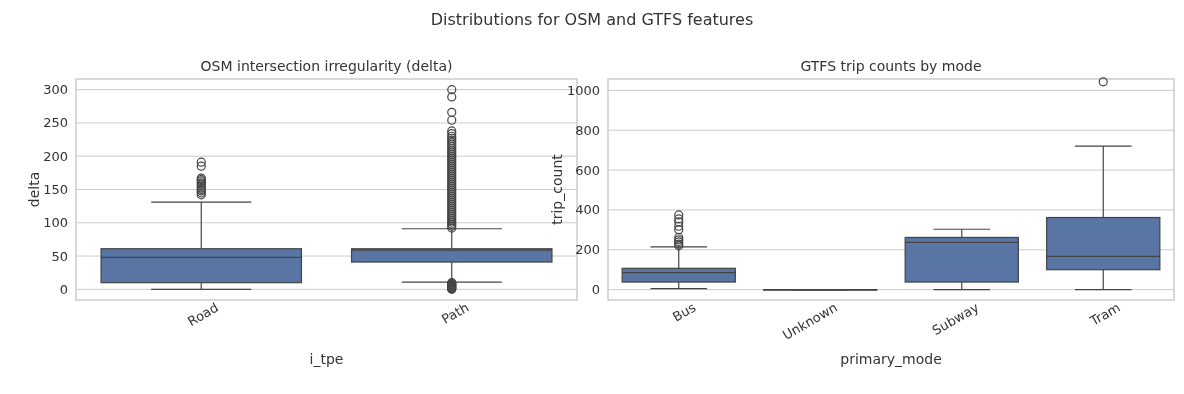 The image size is (1184, 394). Describe the element at coordinates (326, 66) in the screenshot. I see `chart-title: OSM intersection irregularity (delta)` at that location.